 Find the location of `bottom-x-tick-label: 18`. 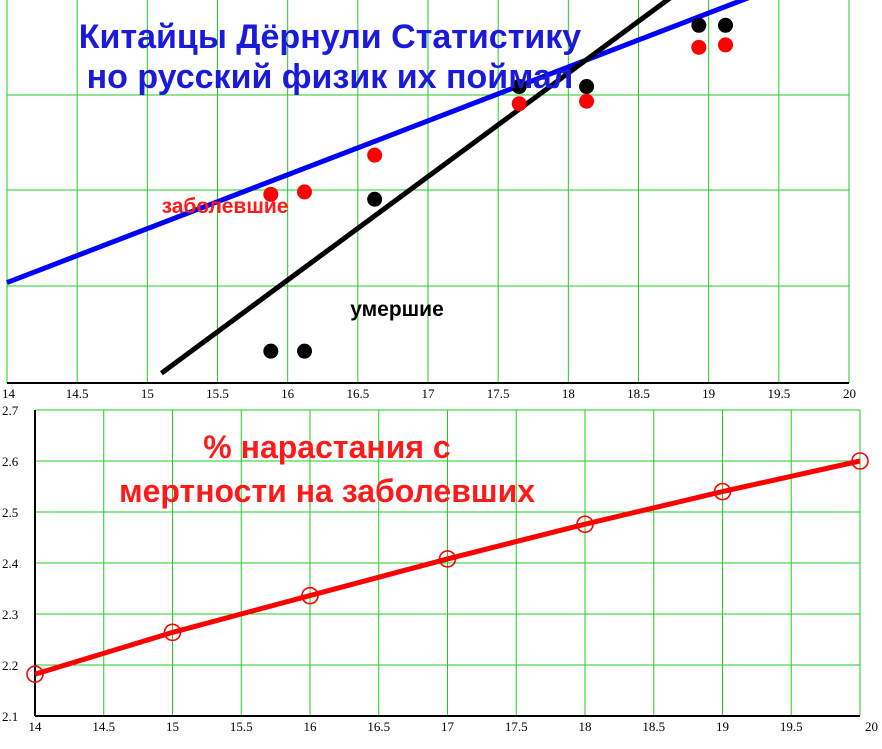

bottom-x-tick-label: 18 is located at coordinates (585, 726).